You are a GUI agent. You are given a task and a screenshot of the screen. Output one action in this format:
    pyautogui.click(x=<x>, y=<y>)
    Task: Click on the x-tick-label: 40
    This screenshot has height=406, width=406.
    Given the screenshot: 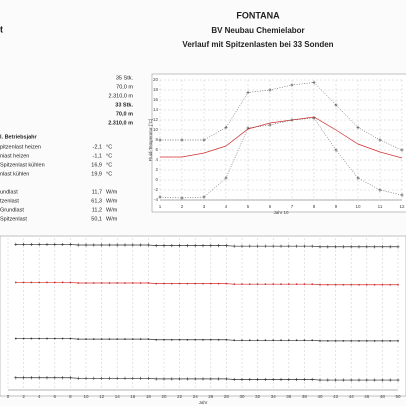 What is the action you would take?
    pyautogui.click(x=320, y=396)
    